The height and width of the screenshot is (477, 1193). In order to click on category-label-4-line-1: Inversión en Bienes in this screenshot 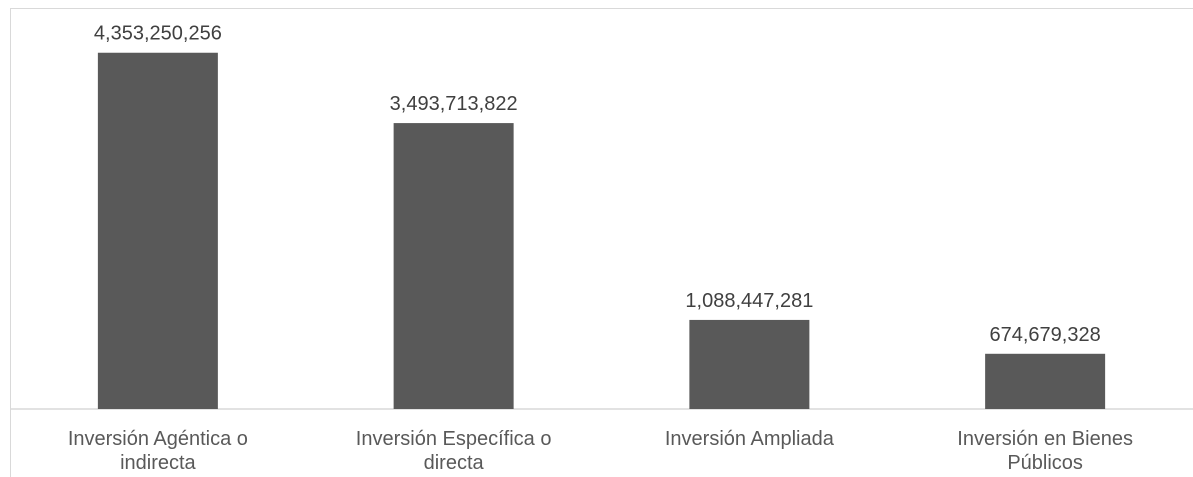, I will do `click(1045, 439)`.